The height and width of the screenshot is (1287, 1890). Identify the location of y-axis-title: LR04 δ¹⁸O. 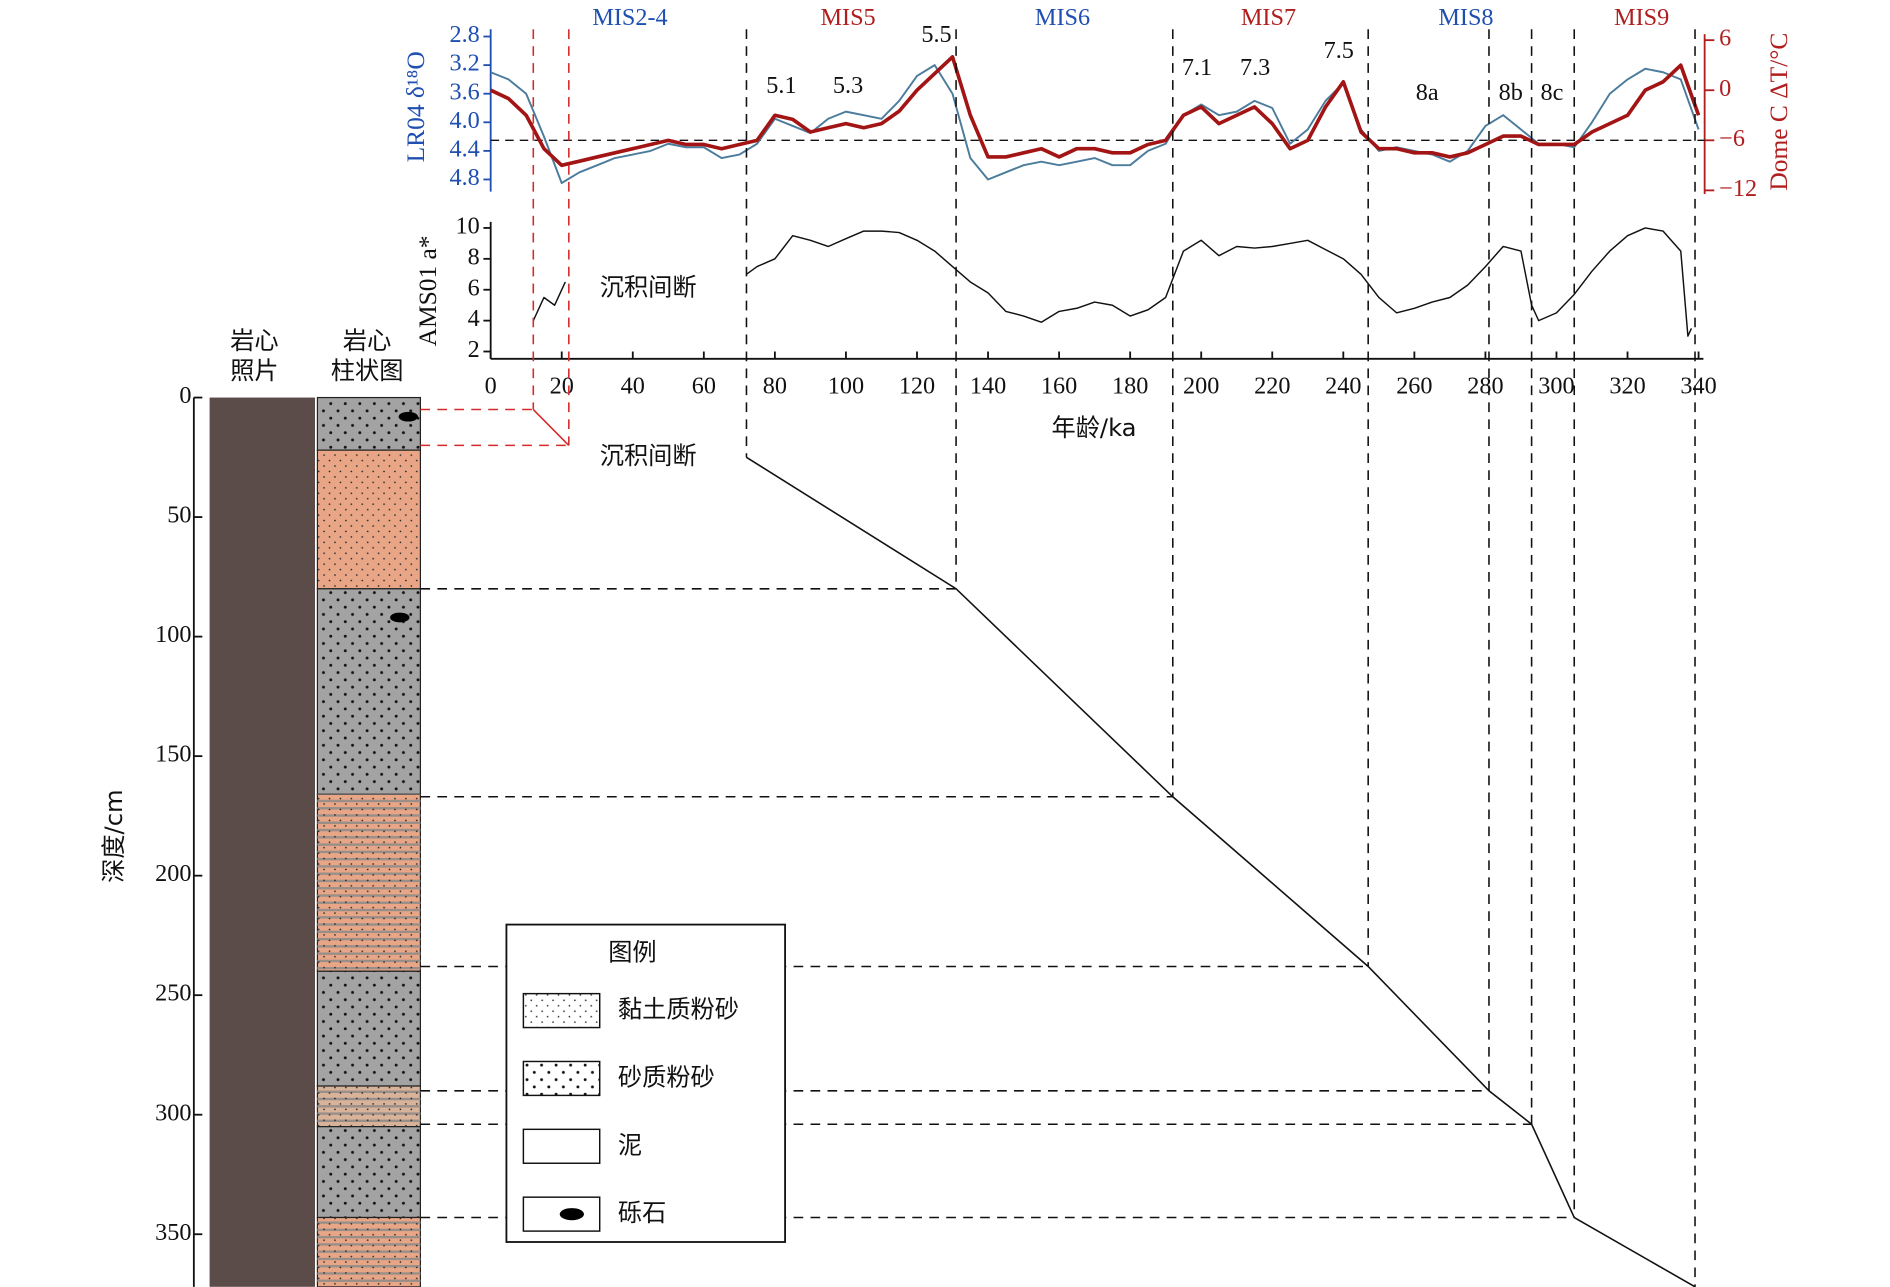
(415, 106).